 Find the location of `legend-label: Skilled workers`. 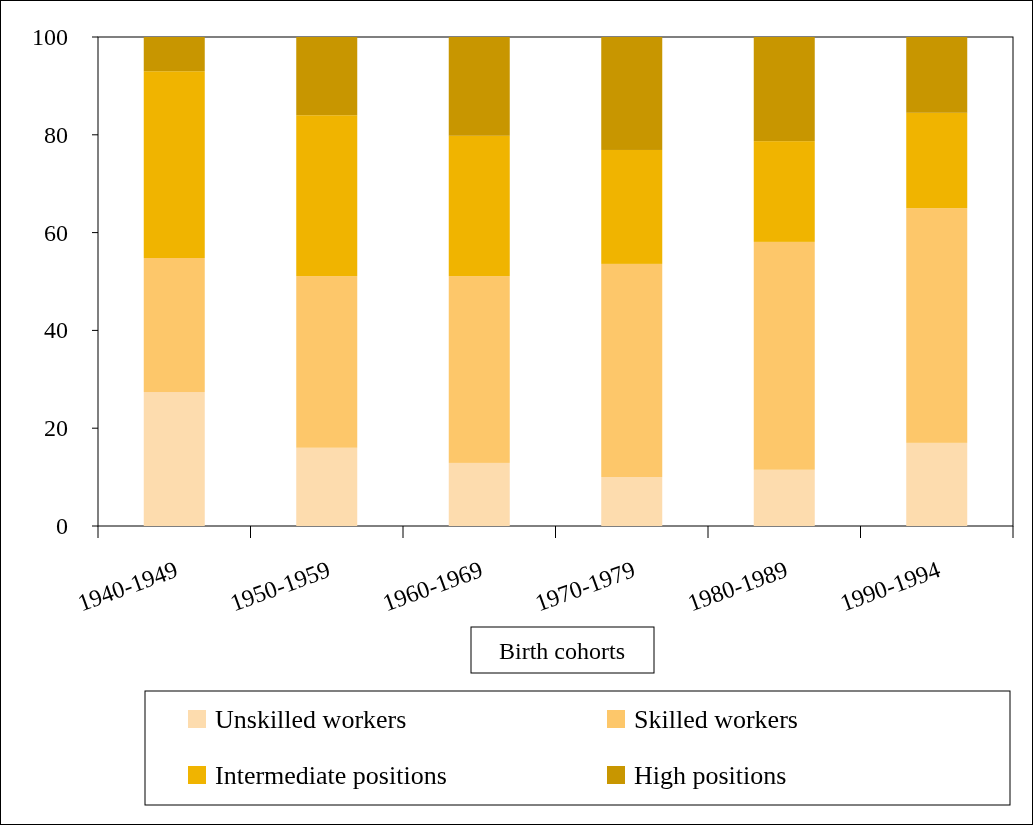

legend-label: Skilled workers is located at coordinates (716, 719).